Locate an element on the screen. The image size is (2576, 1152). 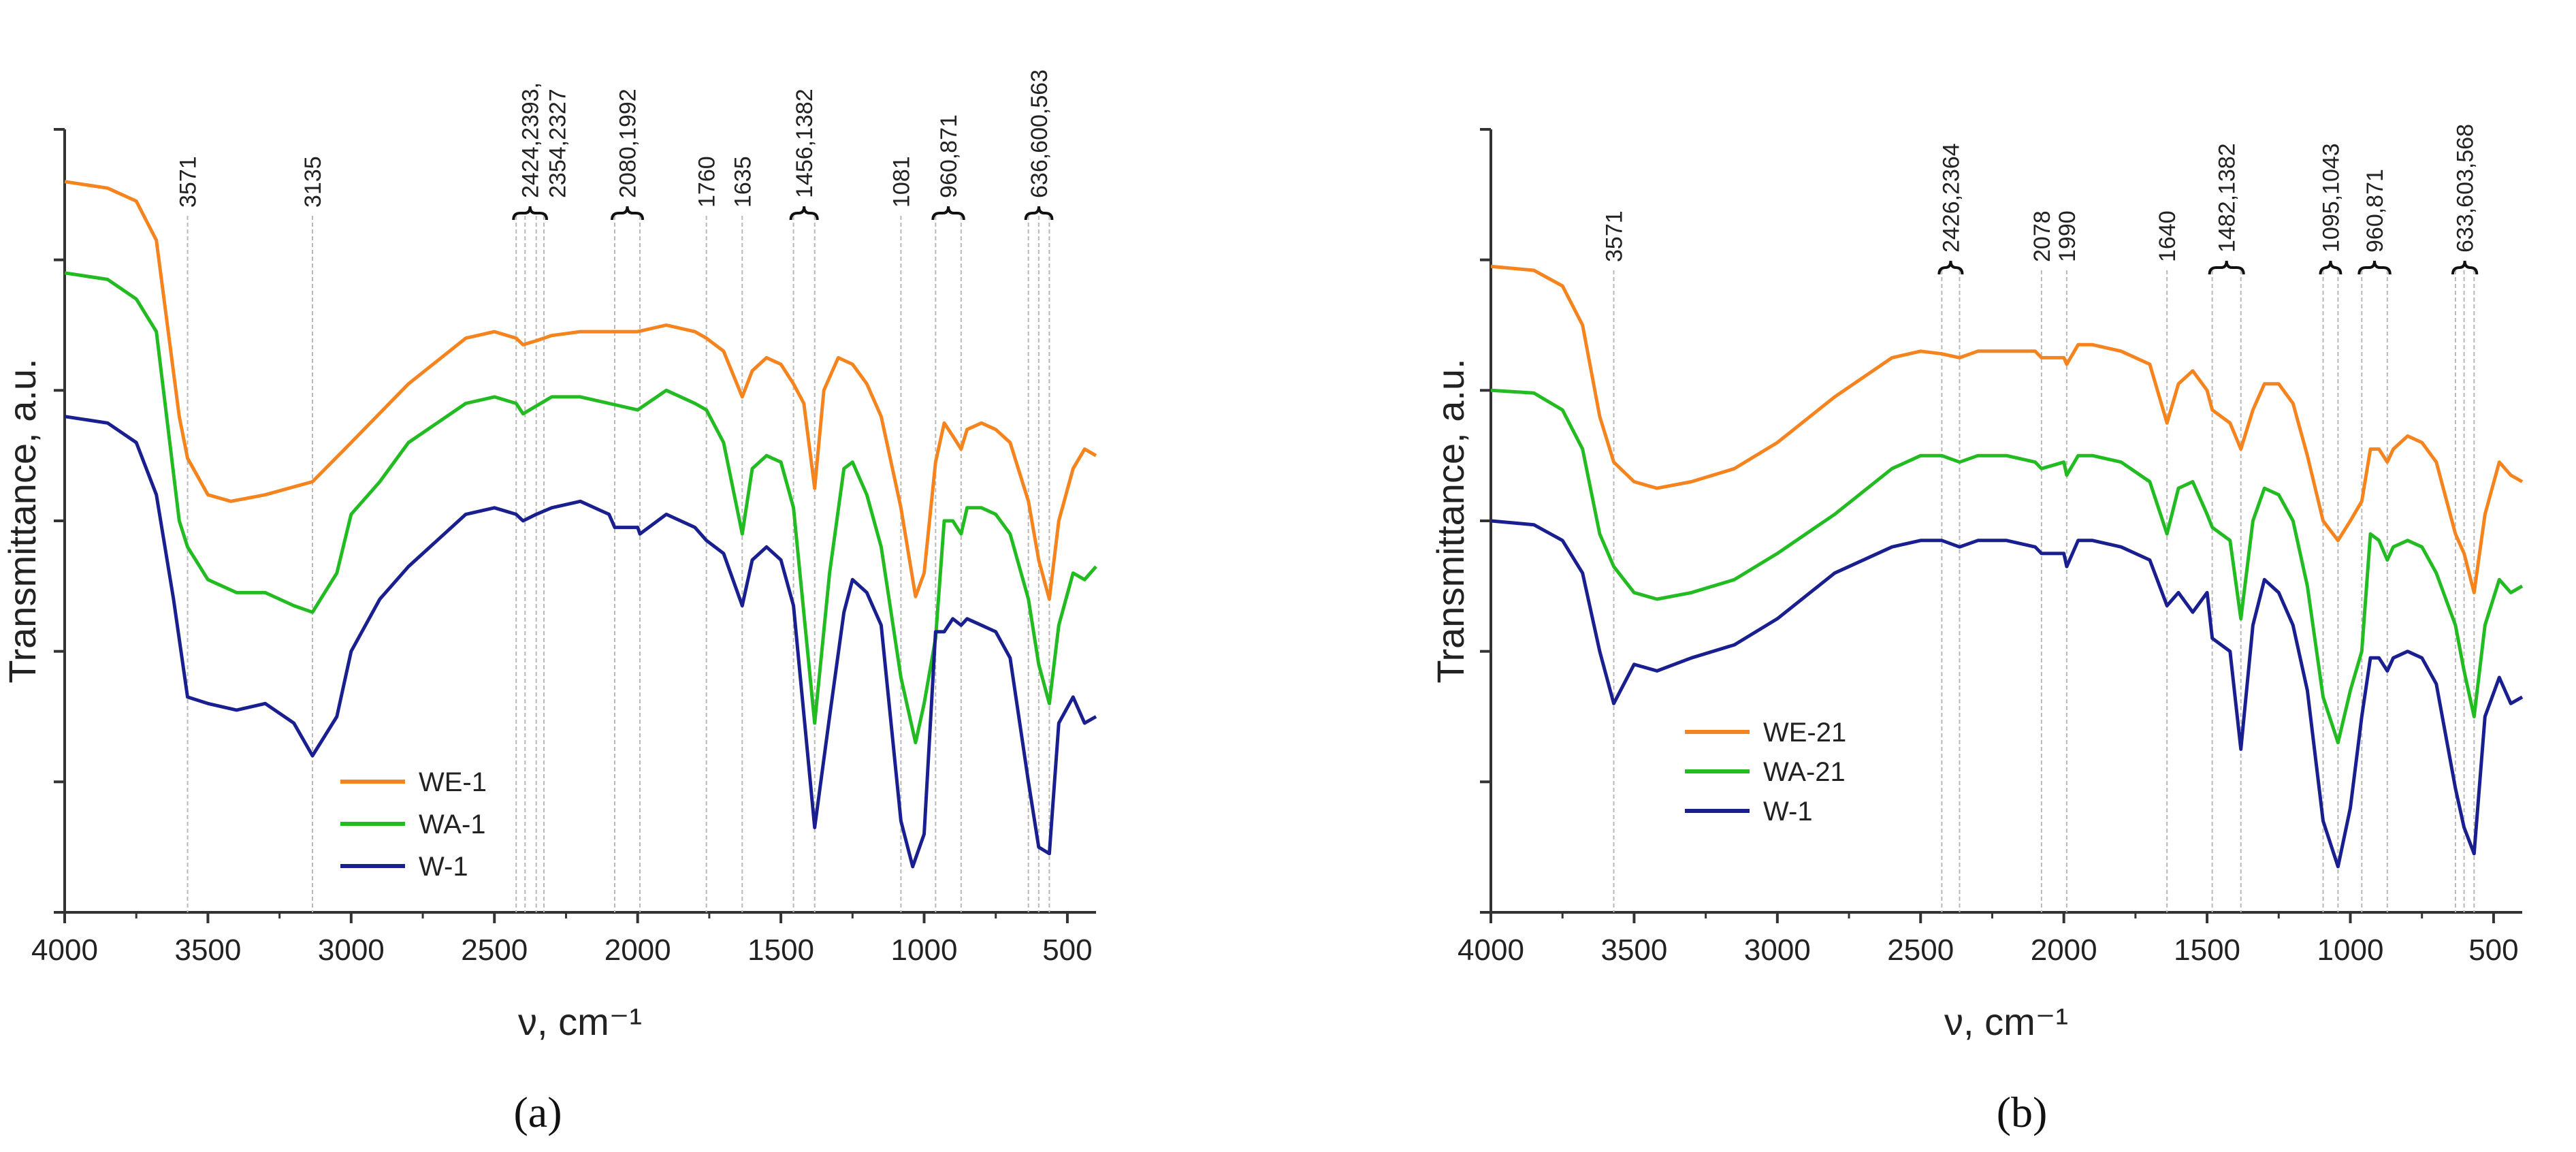
legend-label-wa-21: WA-21 is located at coordinates (1805, 772).